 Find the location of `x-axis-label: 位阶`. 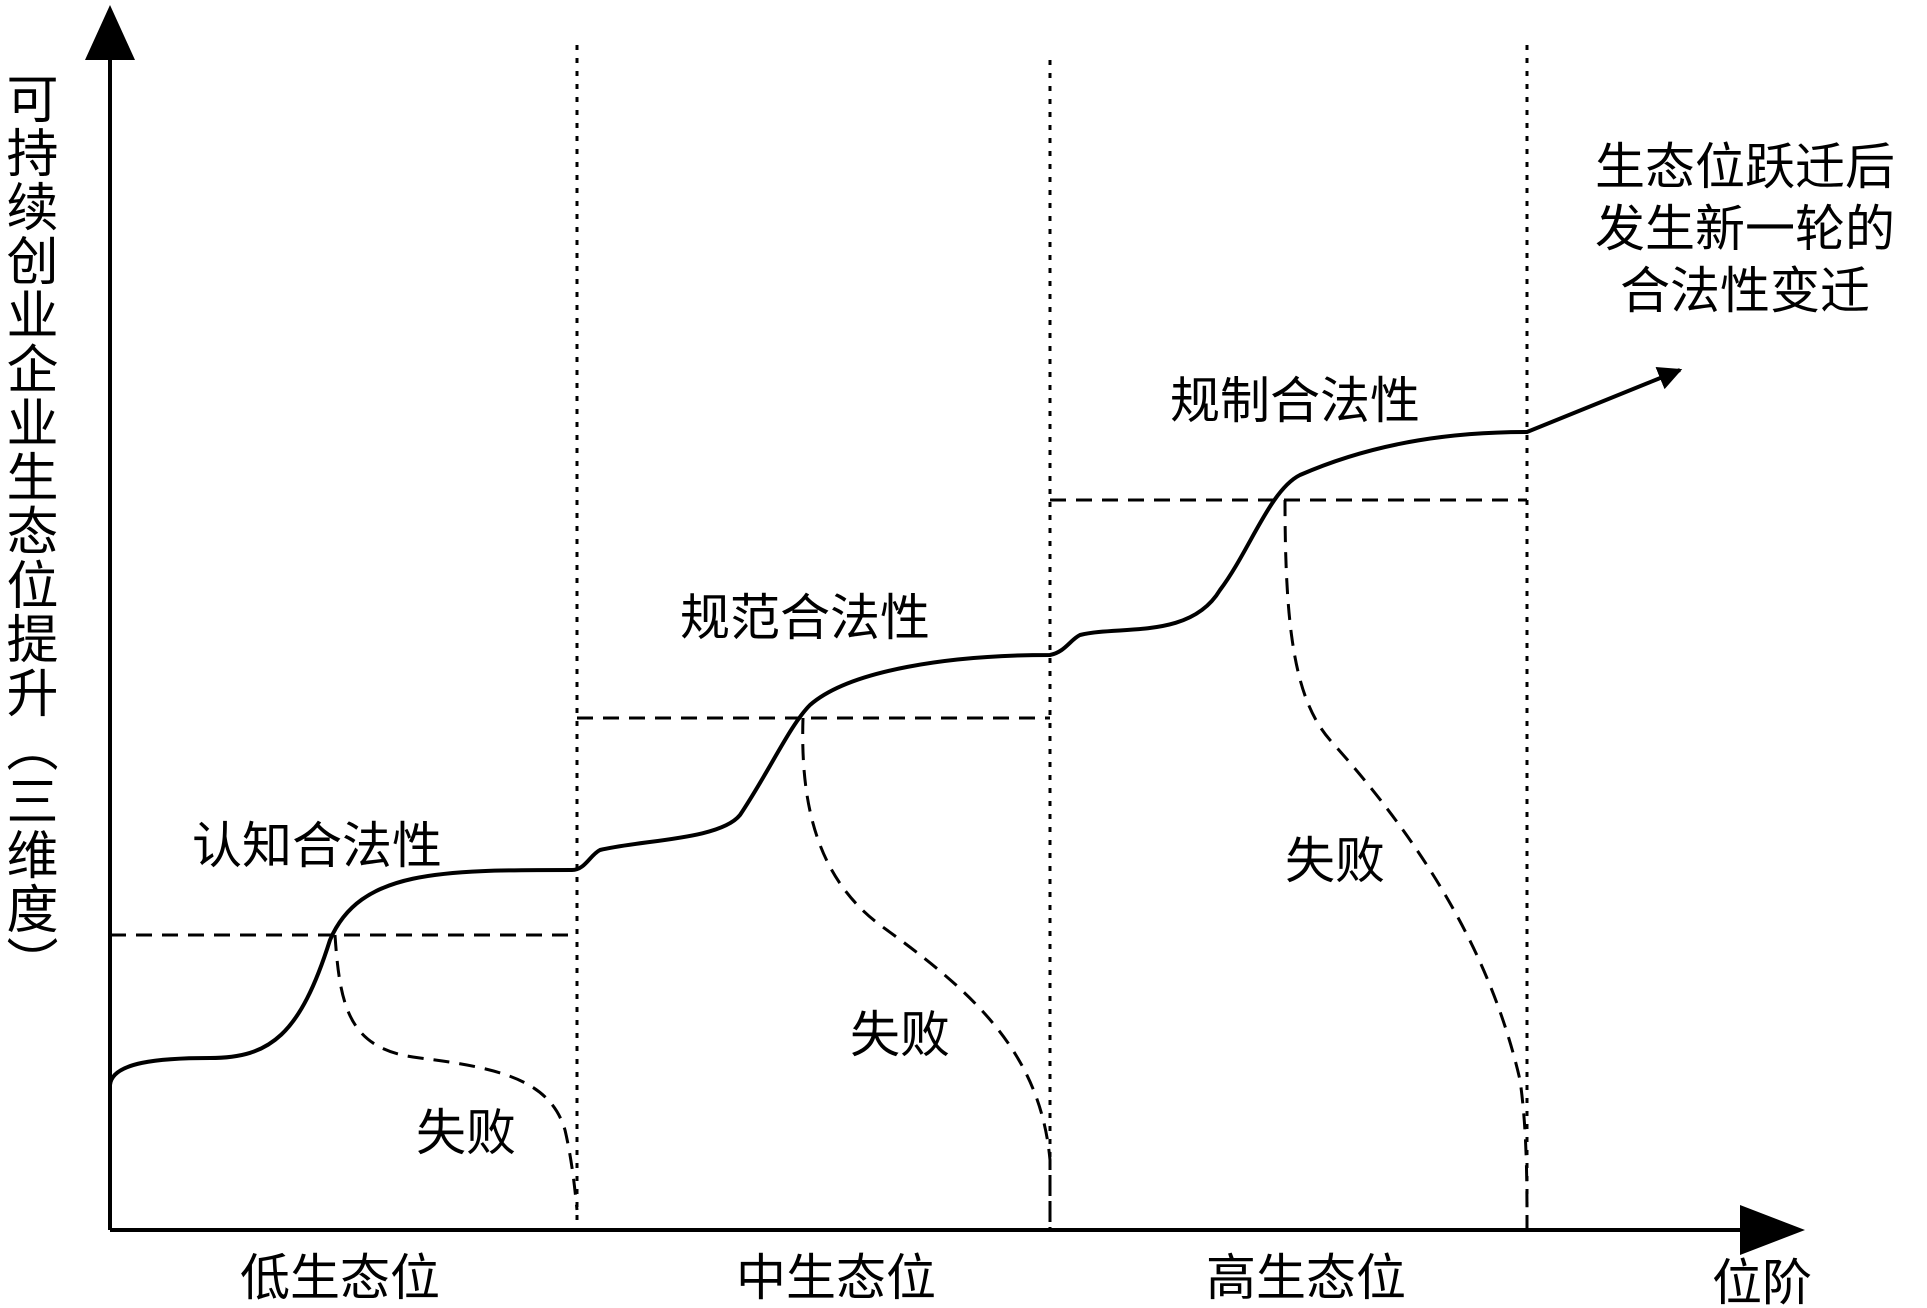

x-axis-label: 位阶 is located at coordinates (1762, 1281).